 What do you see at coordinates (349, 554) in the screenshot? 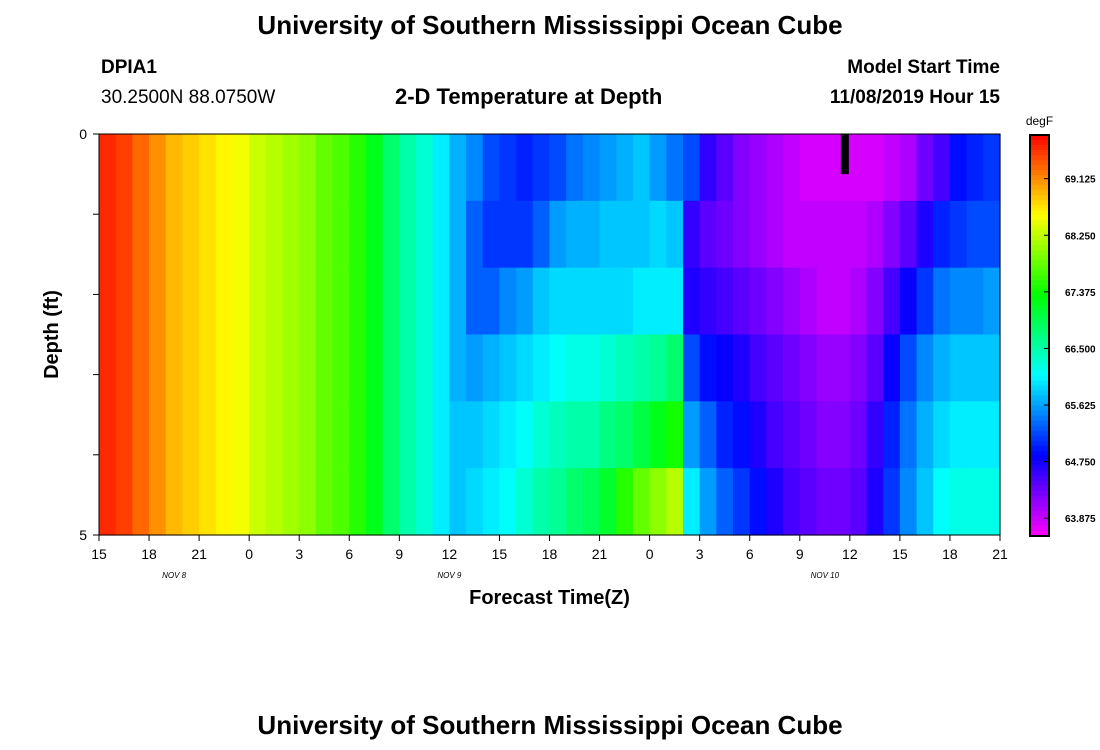
I see `x-tick-label: 6` at bounding box center [349, 554].